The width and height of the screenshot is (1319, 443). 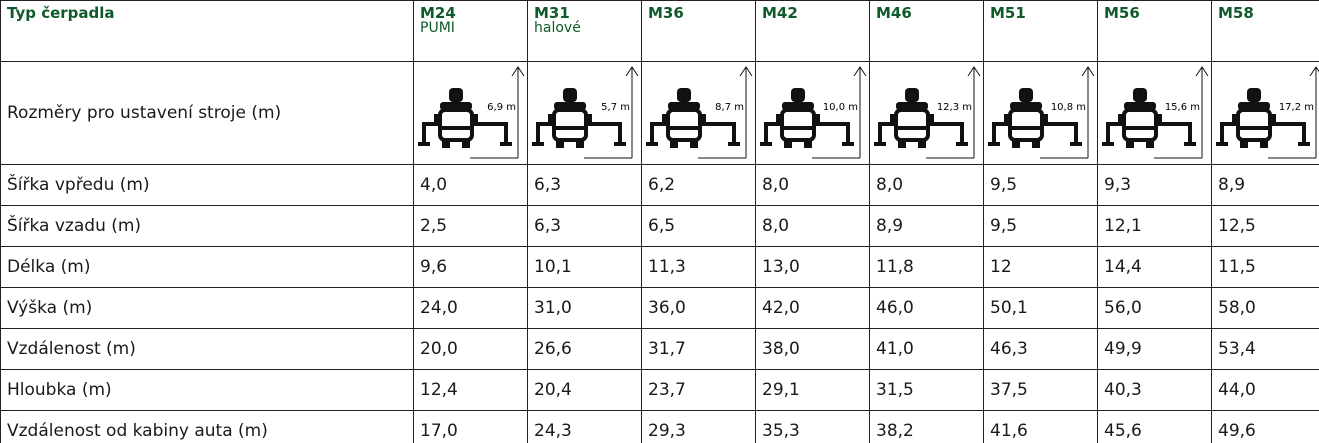 I want to click on row-label: Rozměry pro ustavení stroje (m), so click(x=207, y=113).